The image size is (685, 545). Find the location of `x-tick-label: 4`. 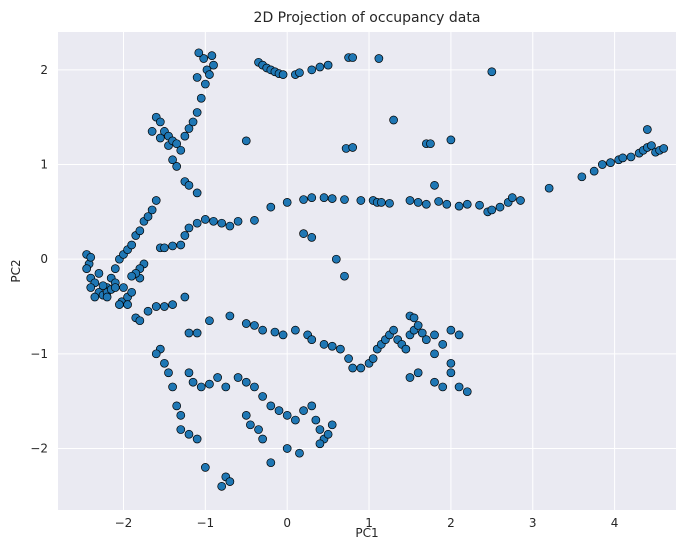

x-tick-label: 4 is located at coordinates (615, 523).